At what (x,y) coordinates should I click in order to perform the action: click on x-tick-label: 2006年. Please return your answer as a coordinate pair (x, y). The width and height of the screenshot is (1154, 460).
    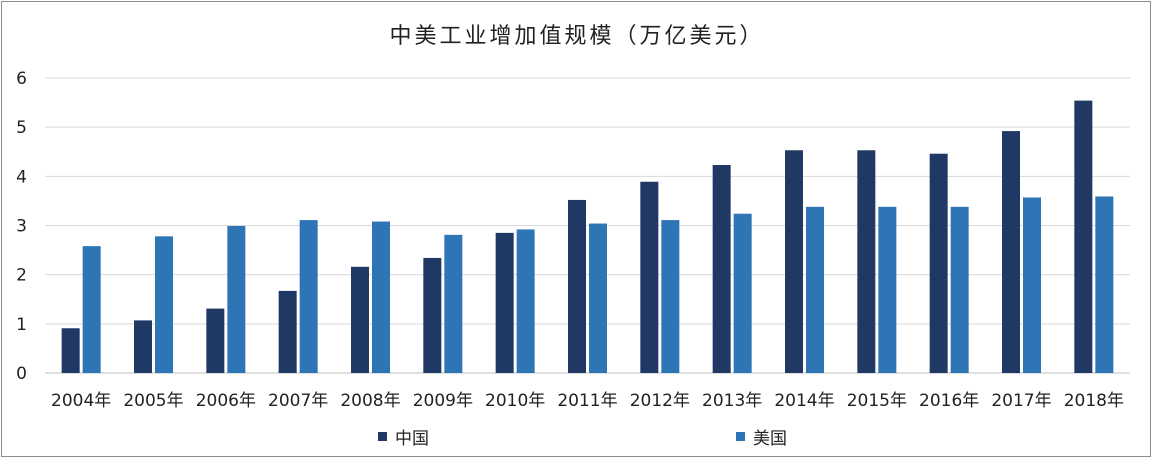
    Looking at the image, I should click on (226, 401).